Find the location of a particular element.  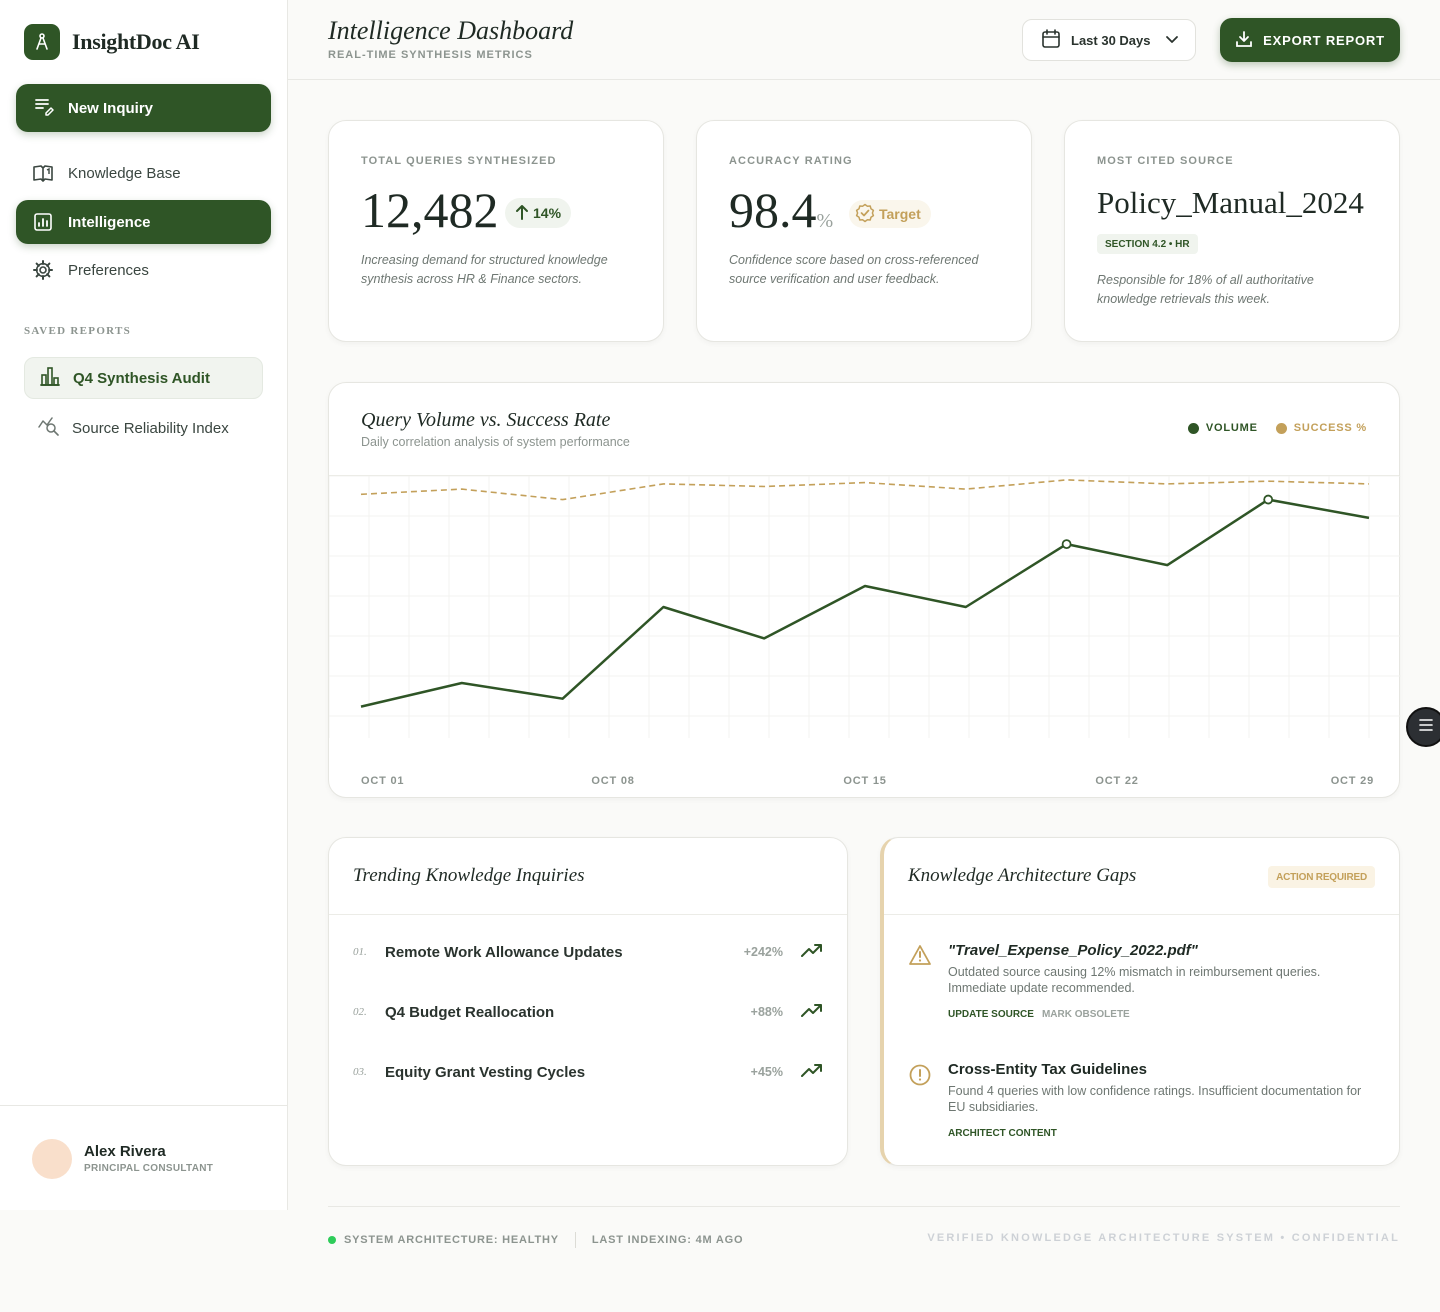

menu-icon is located at coordinates (1426, 727).